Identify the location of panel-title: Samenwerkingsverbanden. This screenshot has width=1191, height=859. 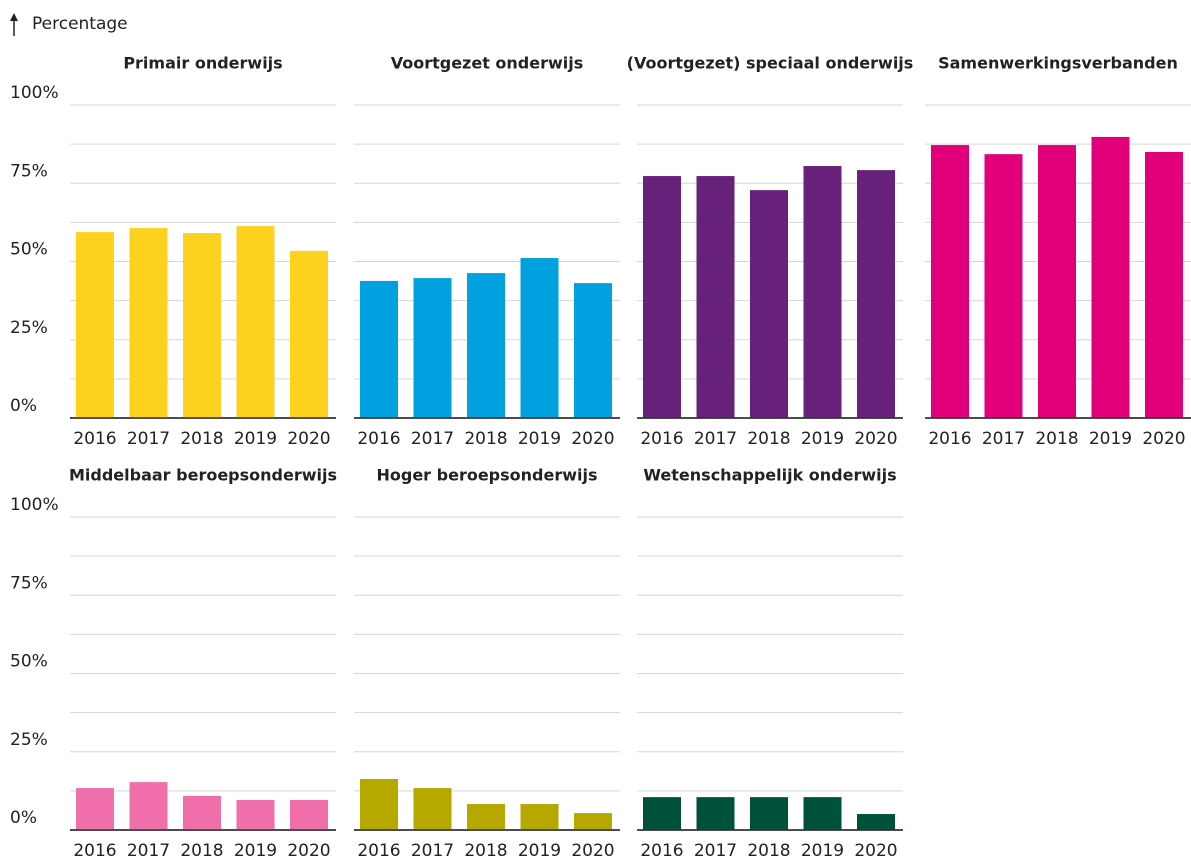
(1058, 63).